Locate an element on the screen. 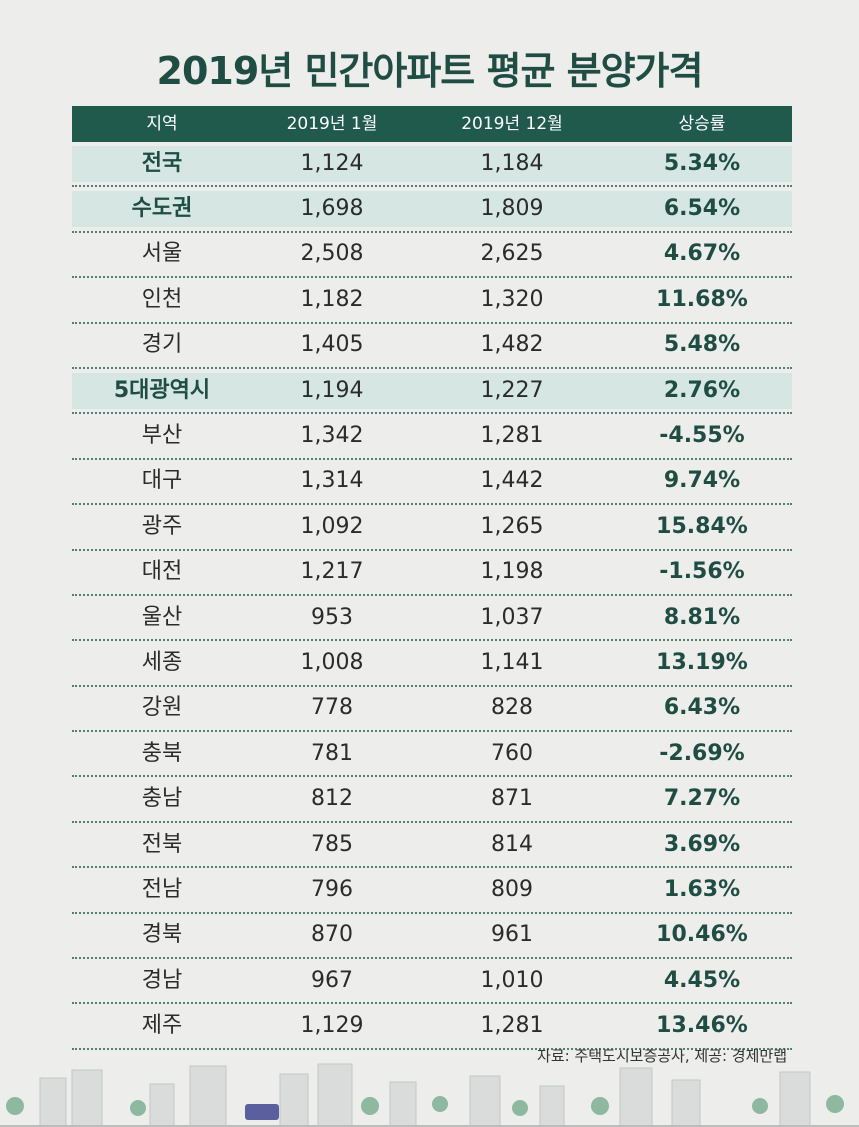 The image size is (859, 1127). jan-price-cell: 1,405 is located at coordinates (332, 345).